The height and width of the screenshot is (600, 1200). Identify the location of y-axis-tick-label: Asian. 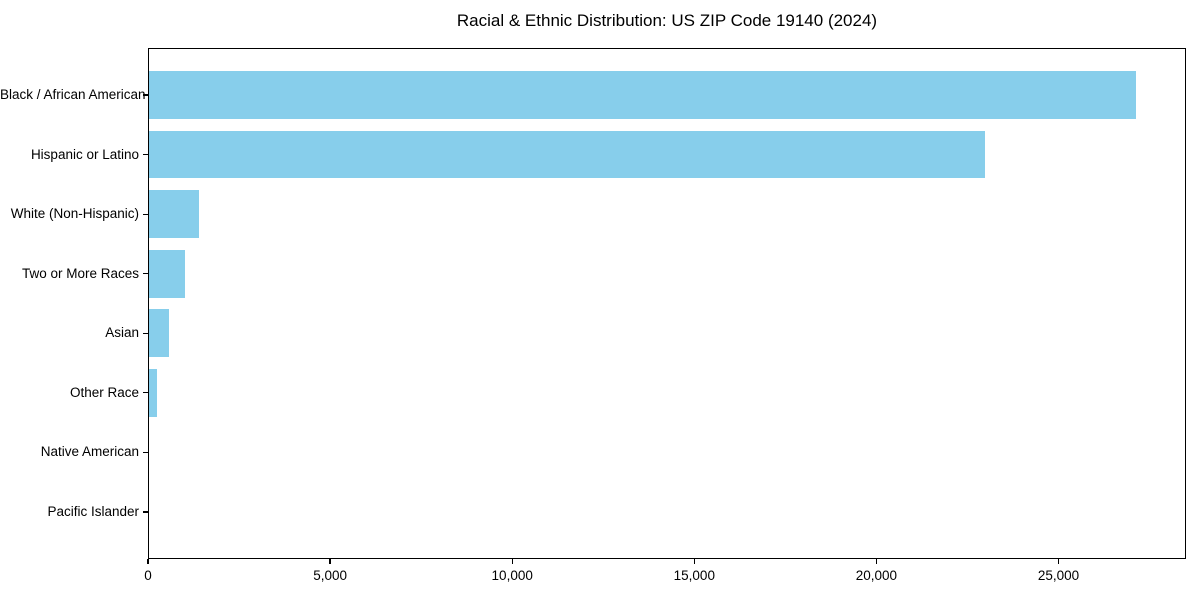
(122, 333).